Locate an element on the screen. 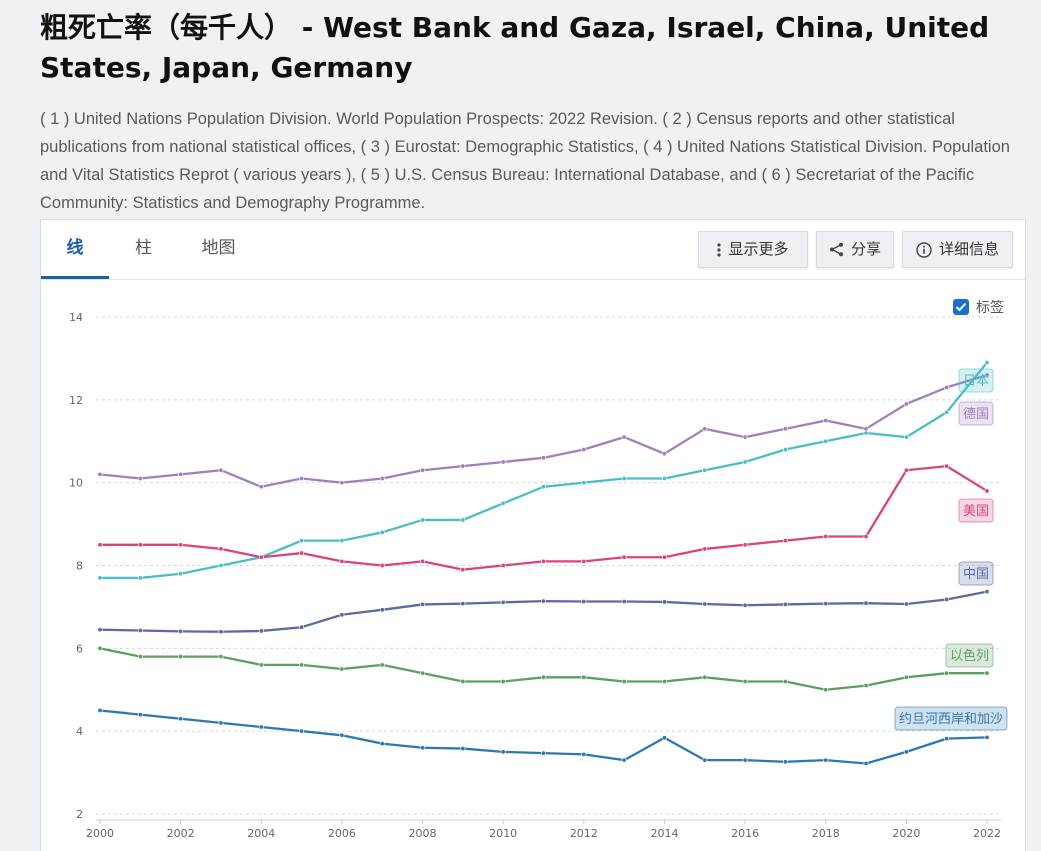  tab-bar: 柱 is located at coordinates (143, 248).